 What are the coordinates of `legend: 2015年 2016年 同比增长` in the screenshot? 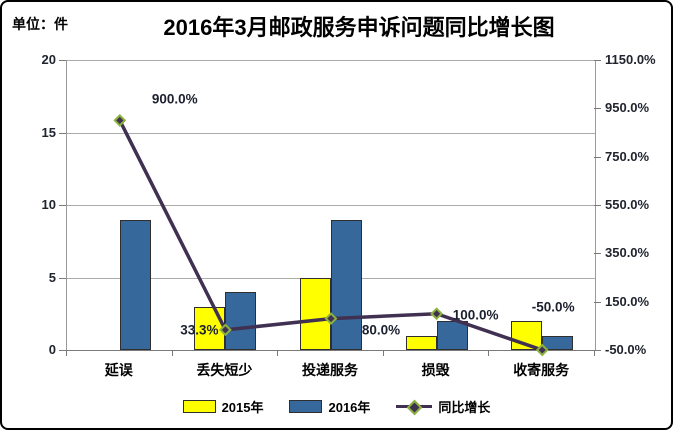 It's located at (336, 406).